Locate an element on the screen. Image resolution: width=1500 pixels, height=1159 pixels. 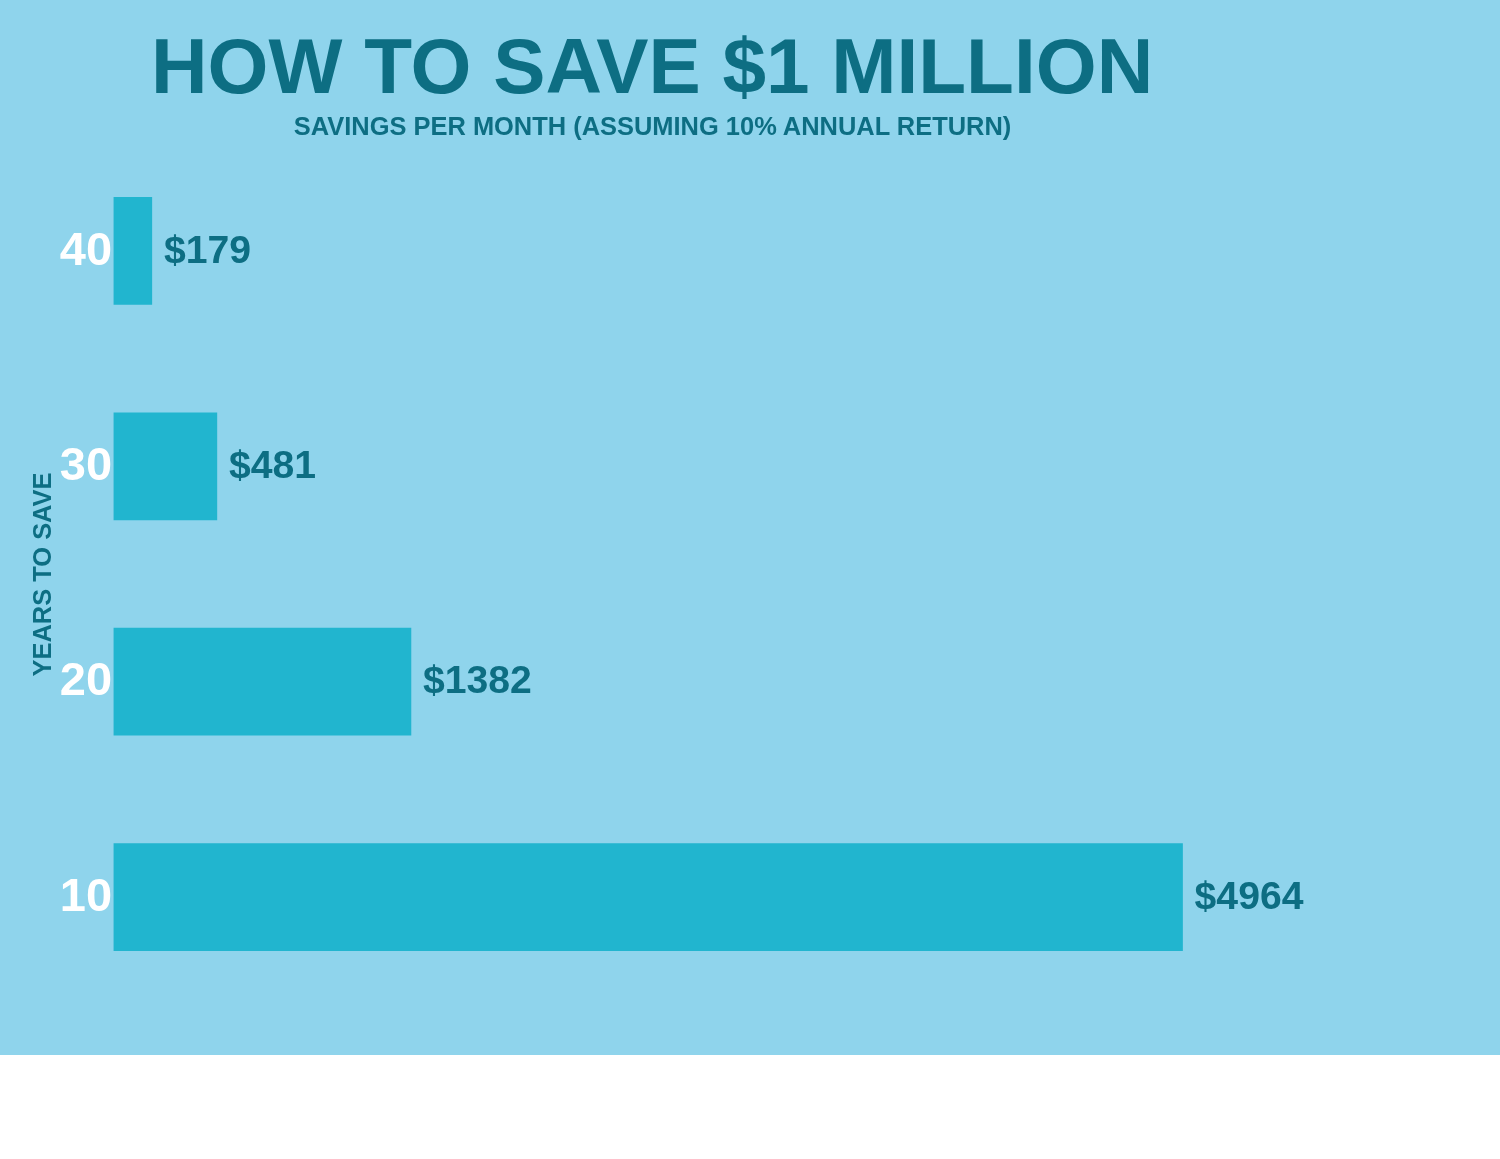
y-axis-title: YEARS TO SAVE is located at coordinates (42, 574).